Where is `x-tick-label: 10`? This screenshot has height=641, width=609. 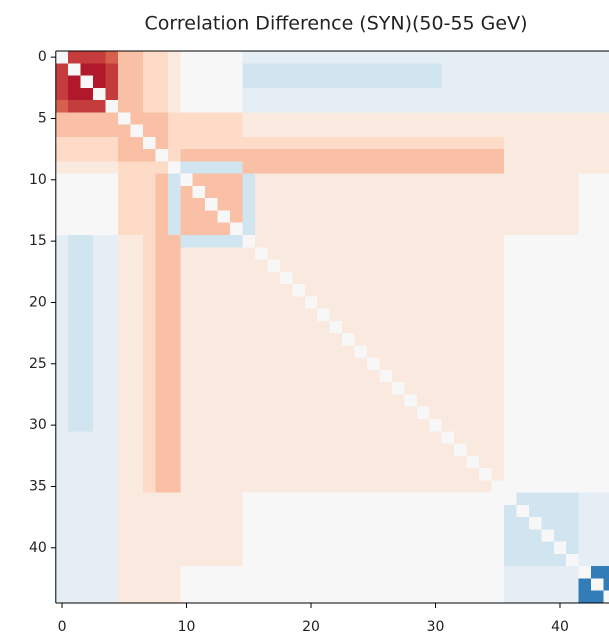
x-tick-label: 10 is located at coordinates (187, 627).